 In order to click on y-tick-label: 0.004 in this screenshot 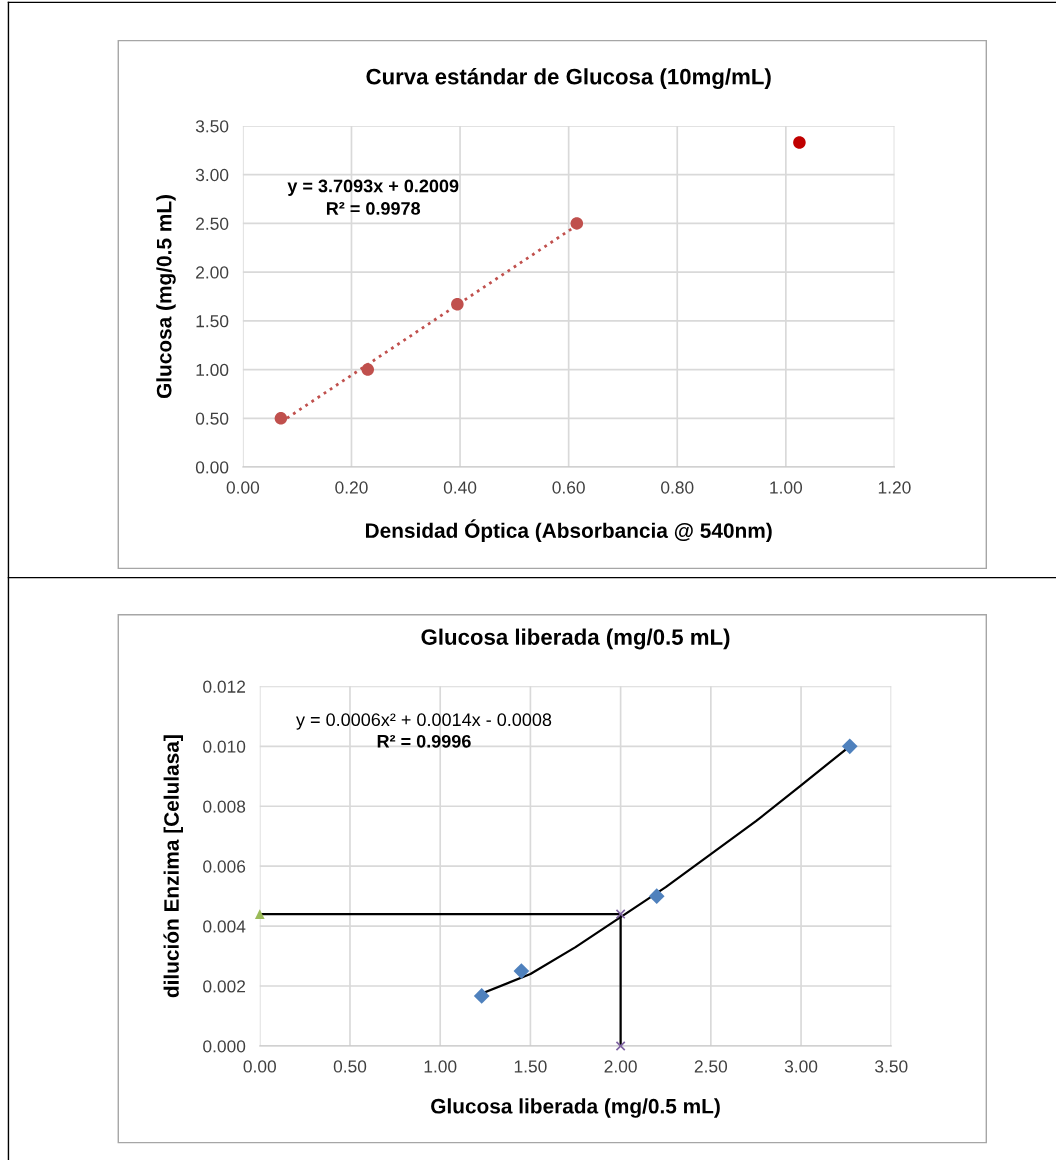, I will do `click(224, 926)`.